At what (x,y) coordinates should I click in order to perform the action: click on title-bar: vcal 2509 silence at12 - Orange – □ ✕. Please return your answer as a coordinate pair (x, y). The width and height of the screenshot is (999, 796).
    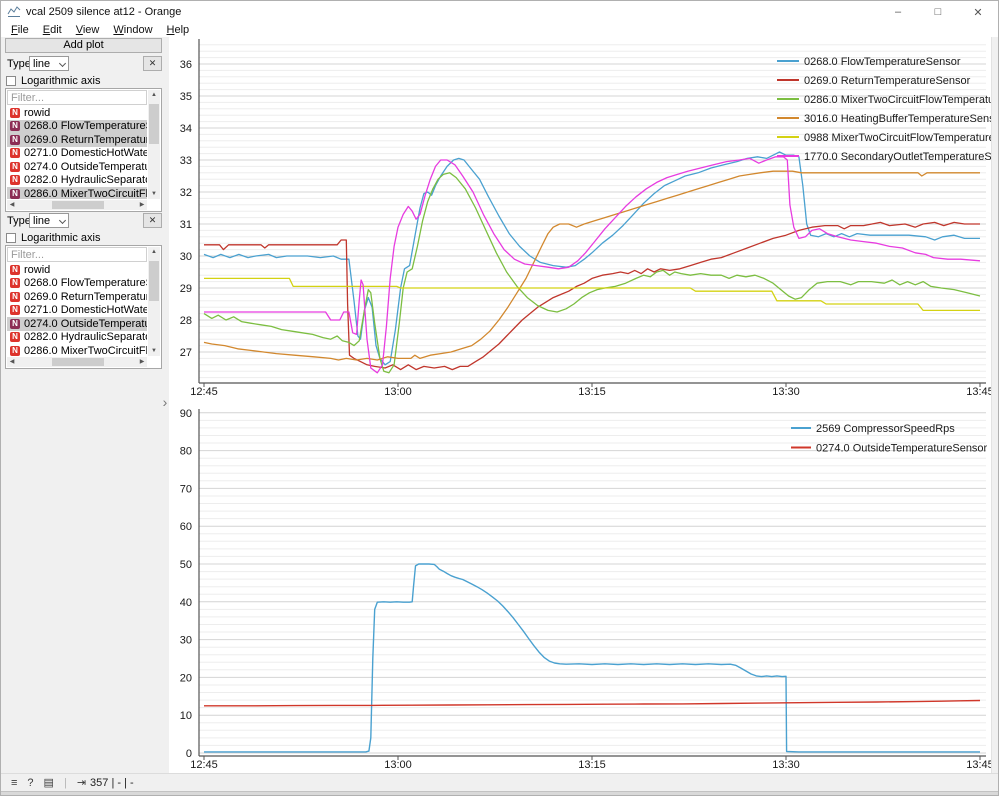
    Looking at the image, I should click on (499, 12).